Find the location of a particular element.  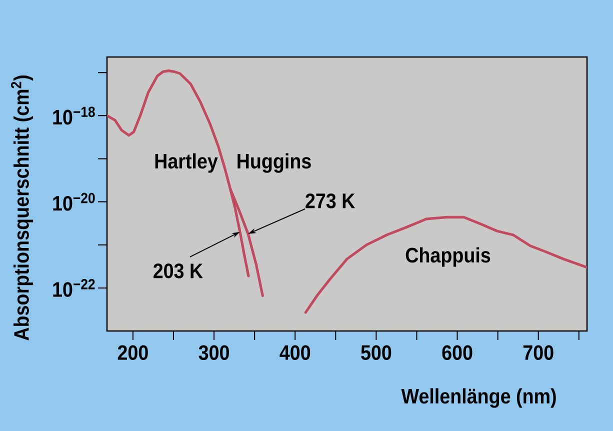

y-tick-label: 10$^{−20}$ is located at coordinates (74, 201).